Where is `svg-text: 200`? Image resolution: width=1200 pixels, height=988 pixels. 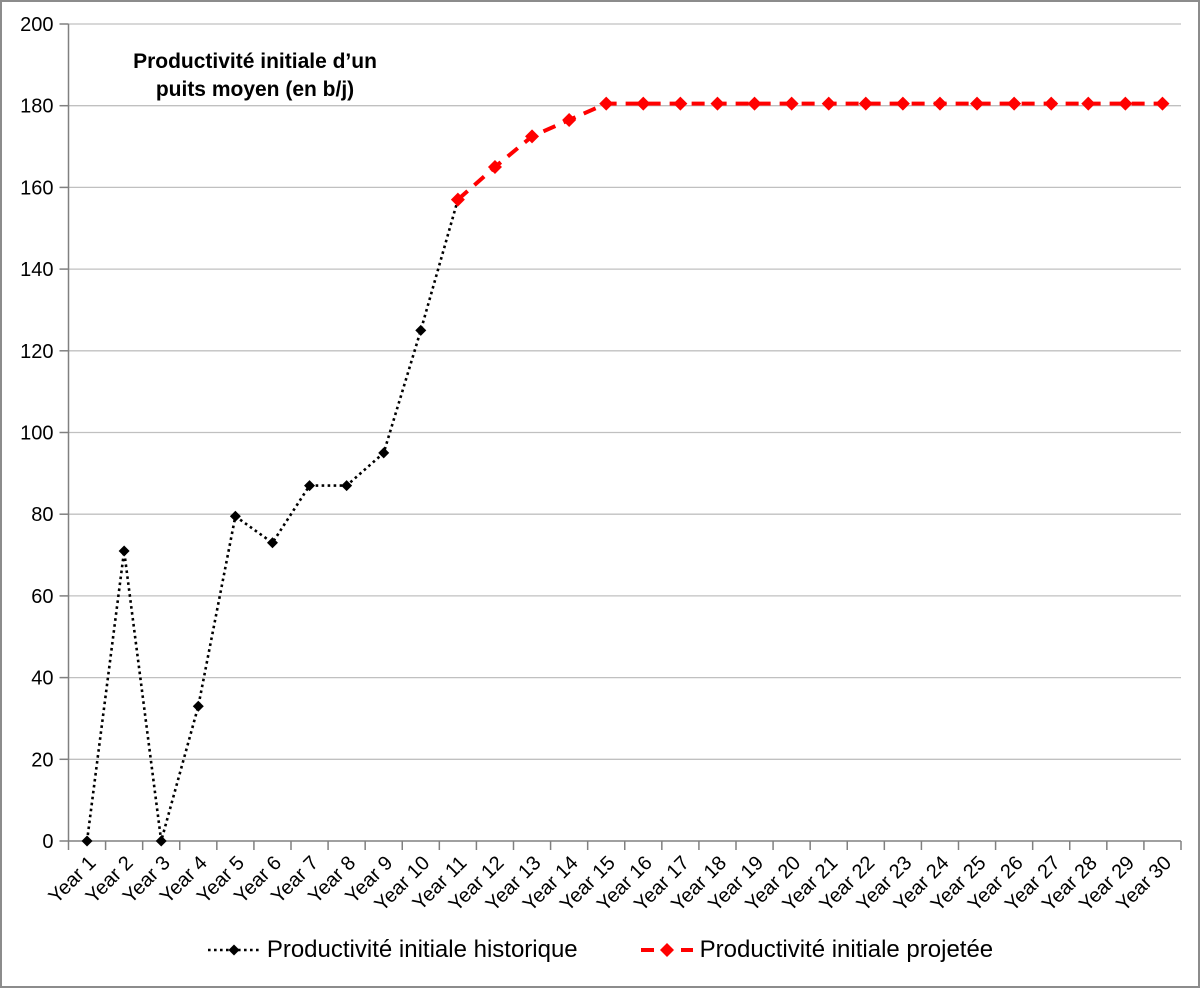
svg-text: 200 is located at coordinates (36, 25).